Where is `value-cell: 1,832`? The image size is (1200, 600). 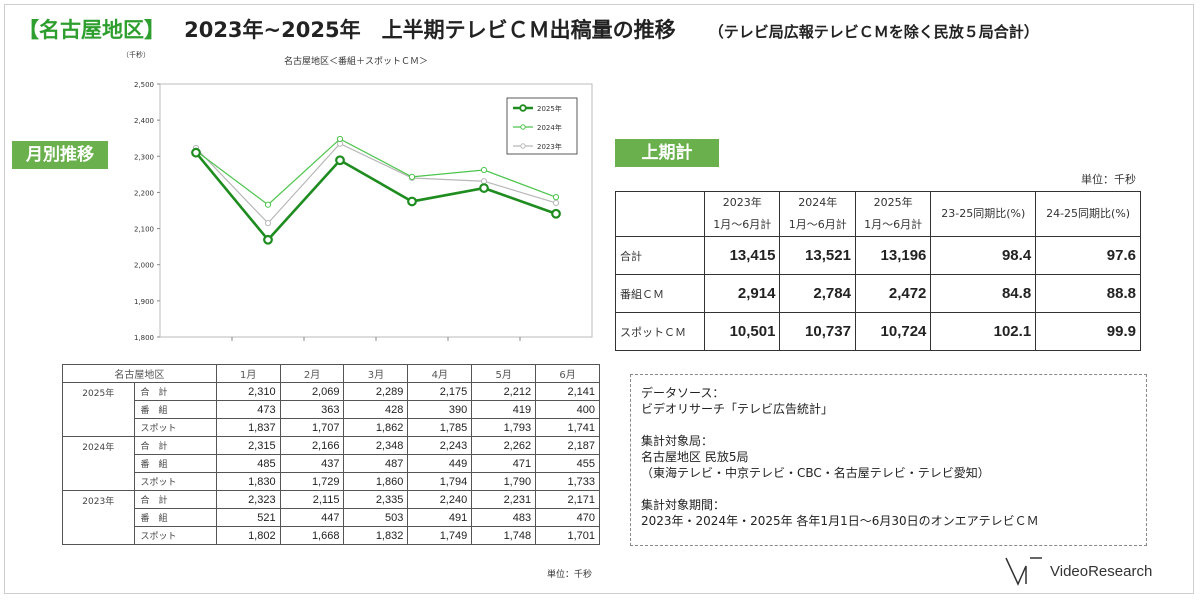
value-cell: 1,832 is located at coordinates (376, 535).